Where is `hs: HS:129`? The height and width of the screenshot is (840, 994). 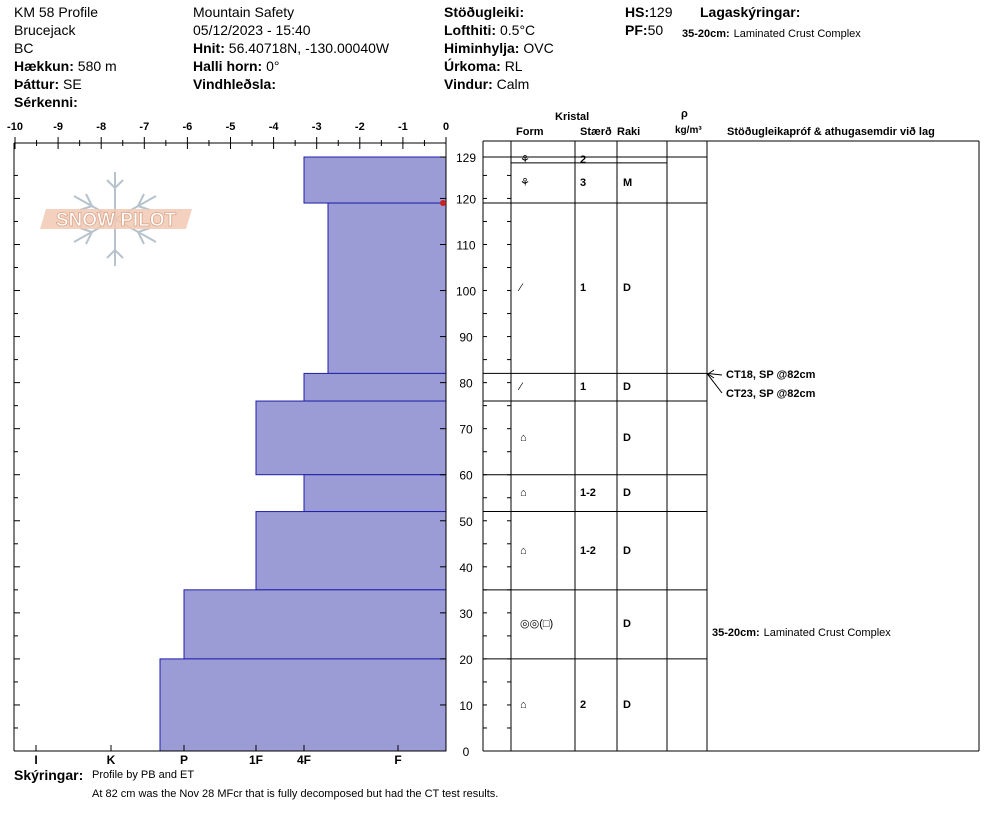 hs: HS:129 is located at coordinates (648, 12).